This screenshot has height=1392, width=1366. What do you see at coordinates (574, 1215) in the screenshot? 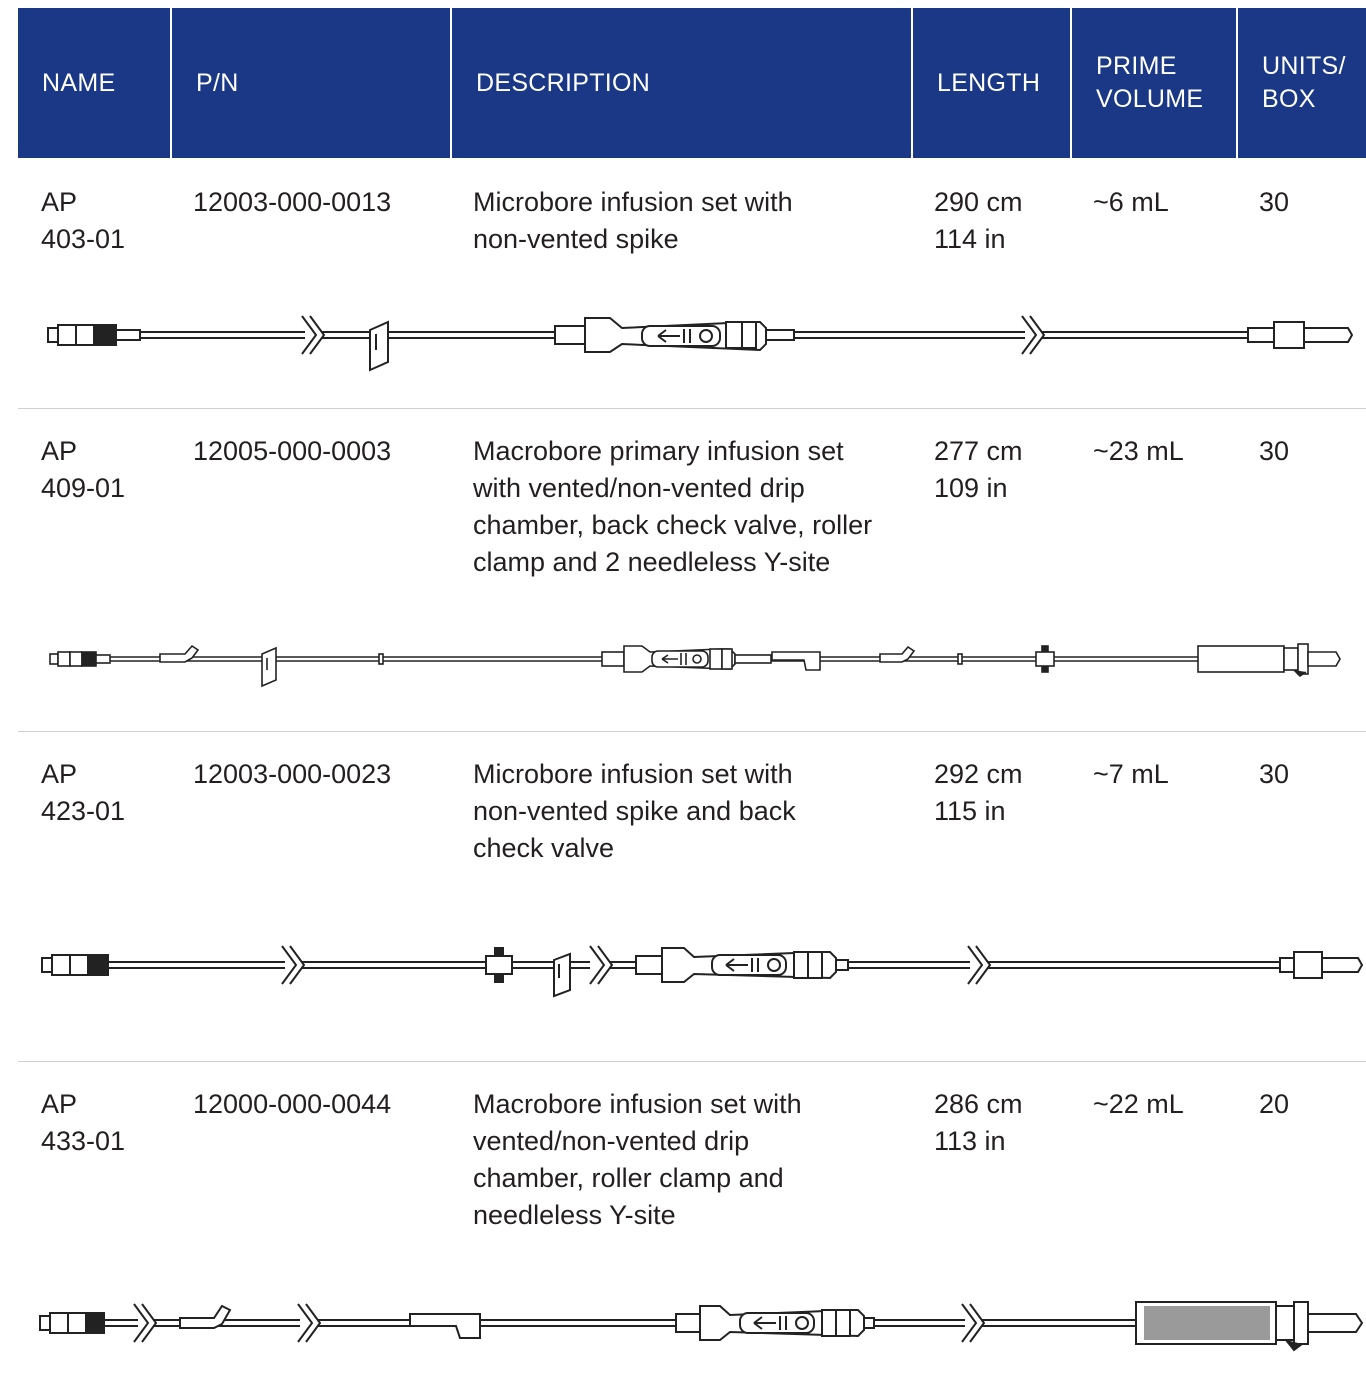
I see `desc-line: needleless Y-site` at bounding box center [574, 1215].